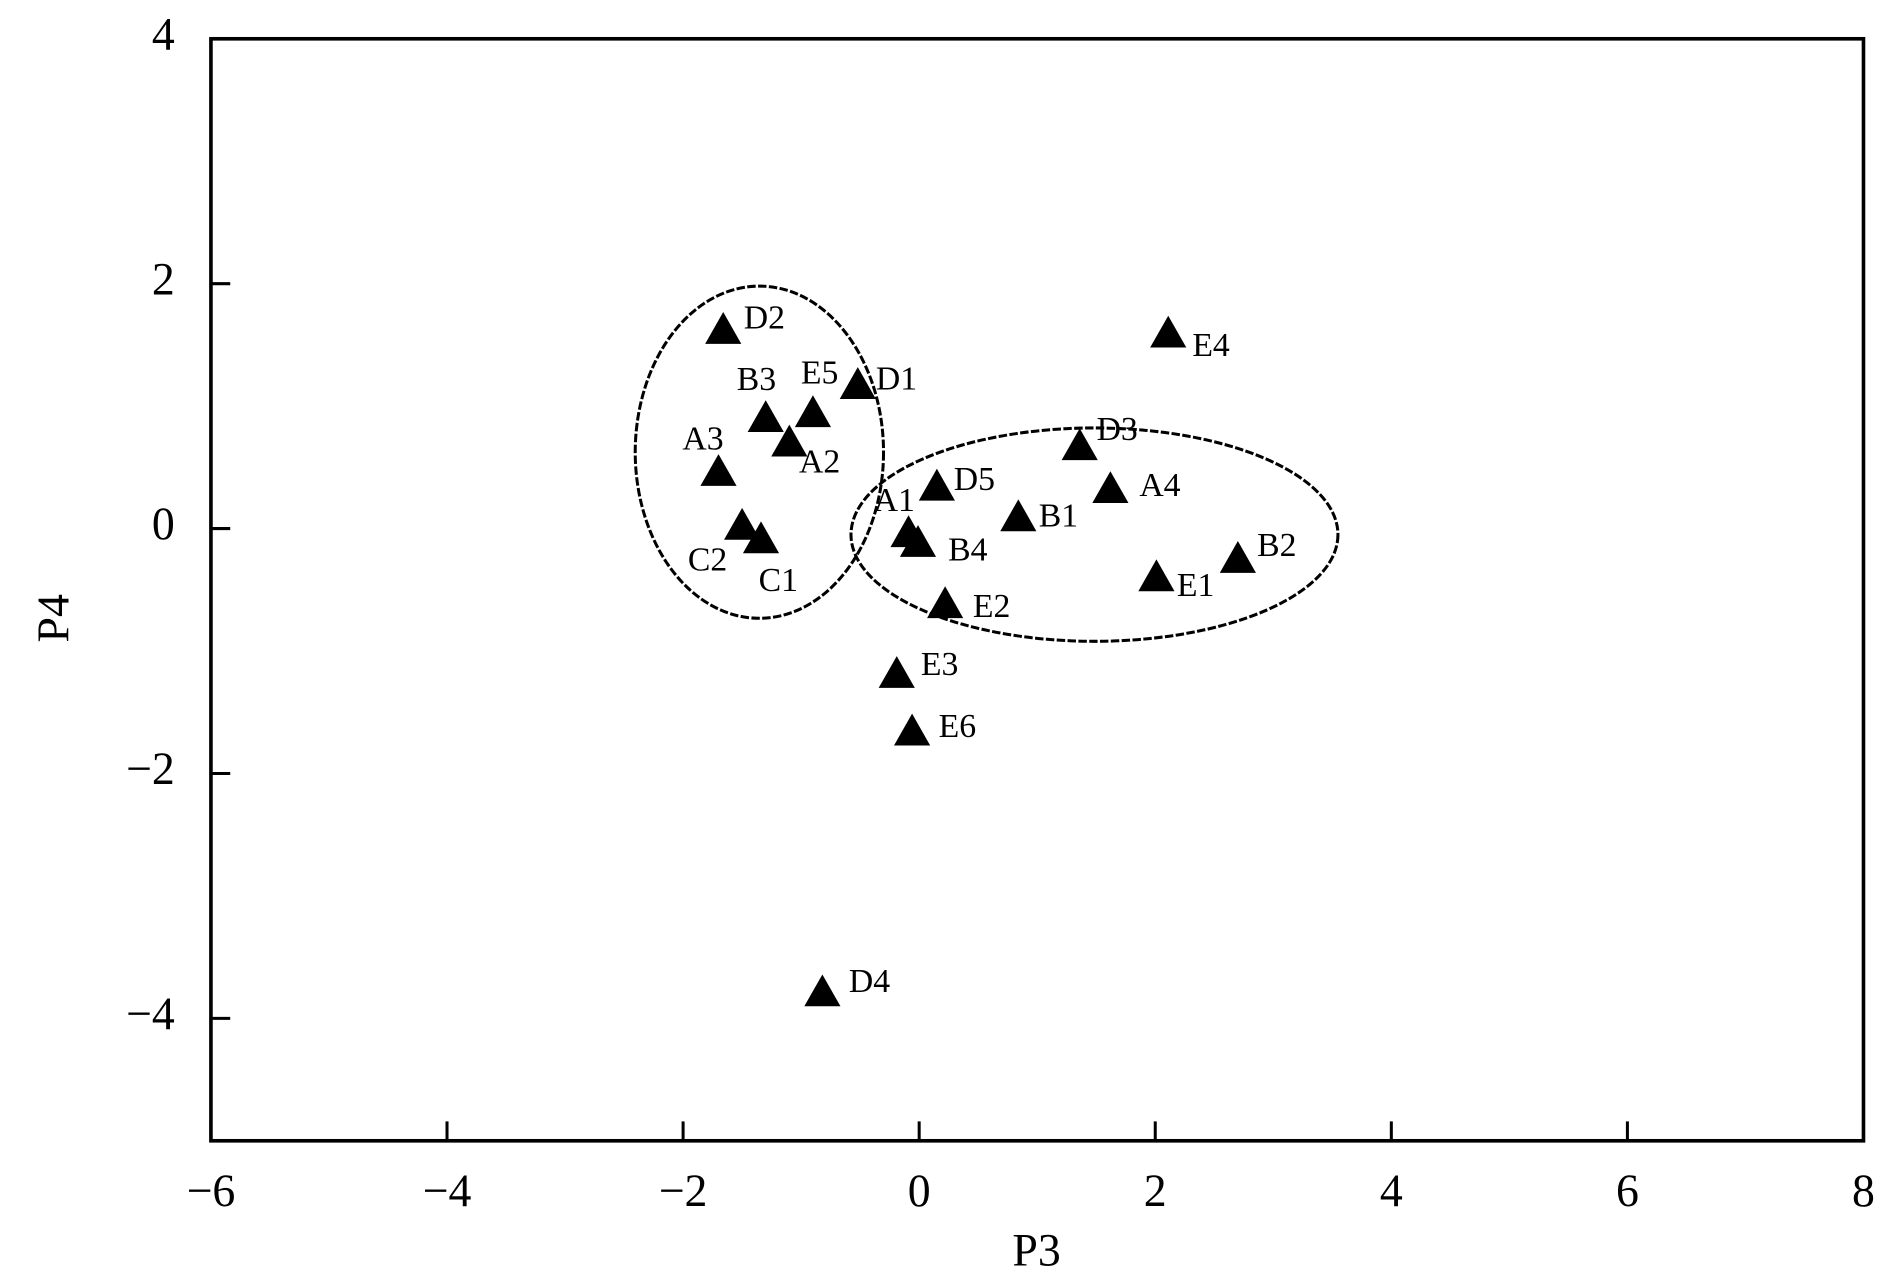 The image size is (1890, 1279). What do you see at coordinates (974, 479) in the screenshot?
I see `point-label: D5` at bounding box center [974, 479].